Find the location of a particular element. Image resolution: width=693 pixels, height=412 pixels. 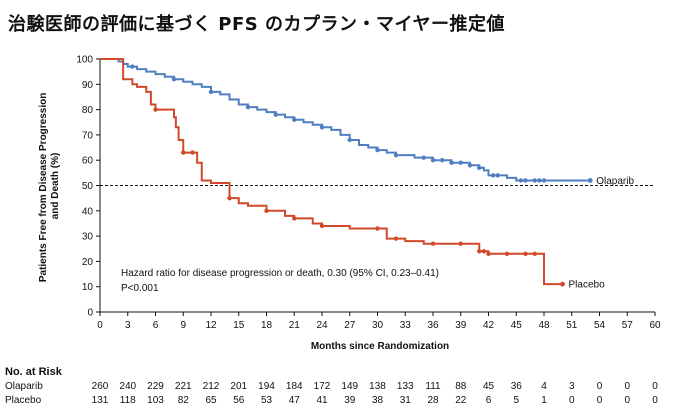

x-tick-label: 42 is located at coordinates (489, 325).